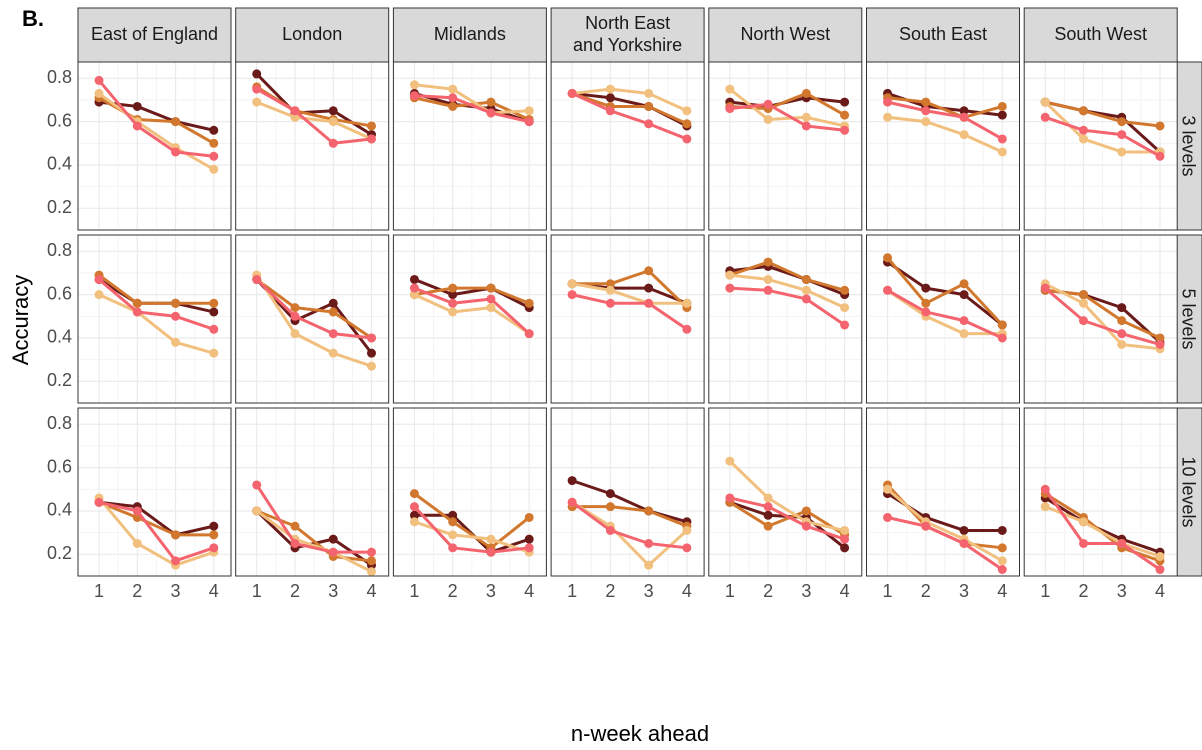 This screenshot has width=1202, height=750. What do you see at coordinates (59, 120) in the screenshot?
I see `y-tick-label: 0.6` at bounding box center [59, 120].